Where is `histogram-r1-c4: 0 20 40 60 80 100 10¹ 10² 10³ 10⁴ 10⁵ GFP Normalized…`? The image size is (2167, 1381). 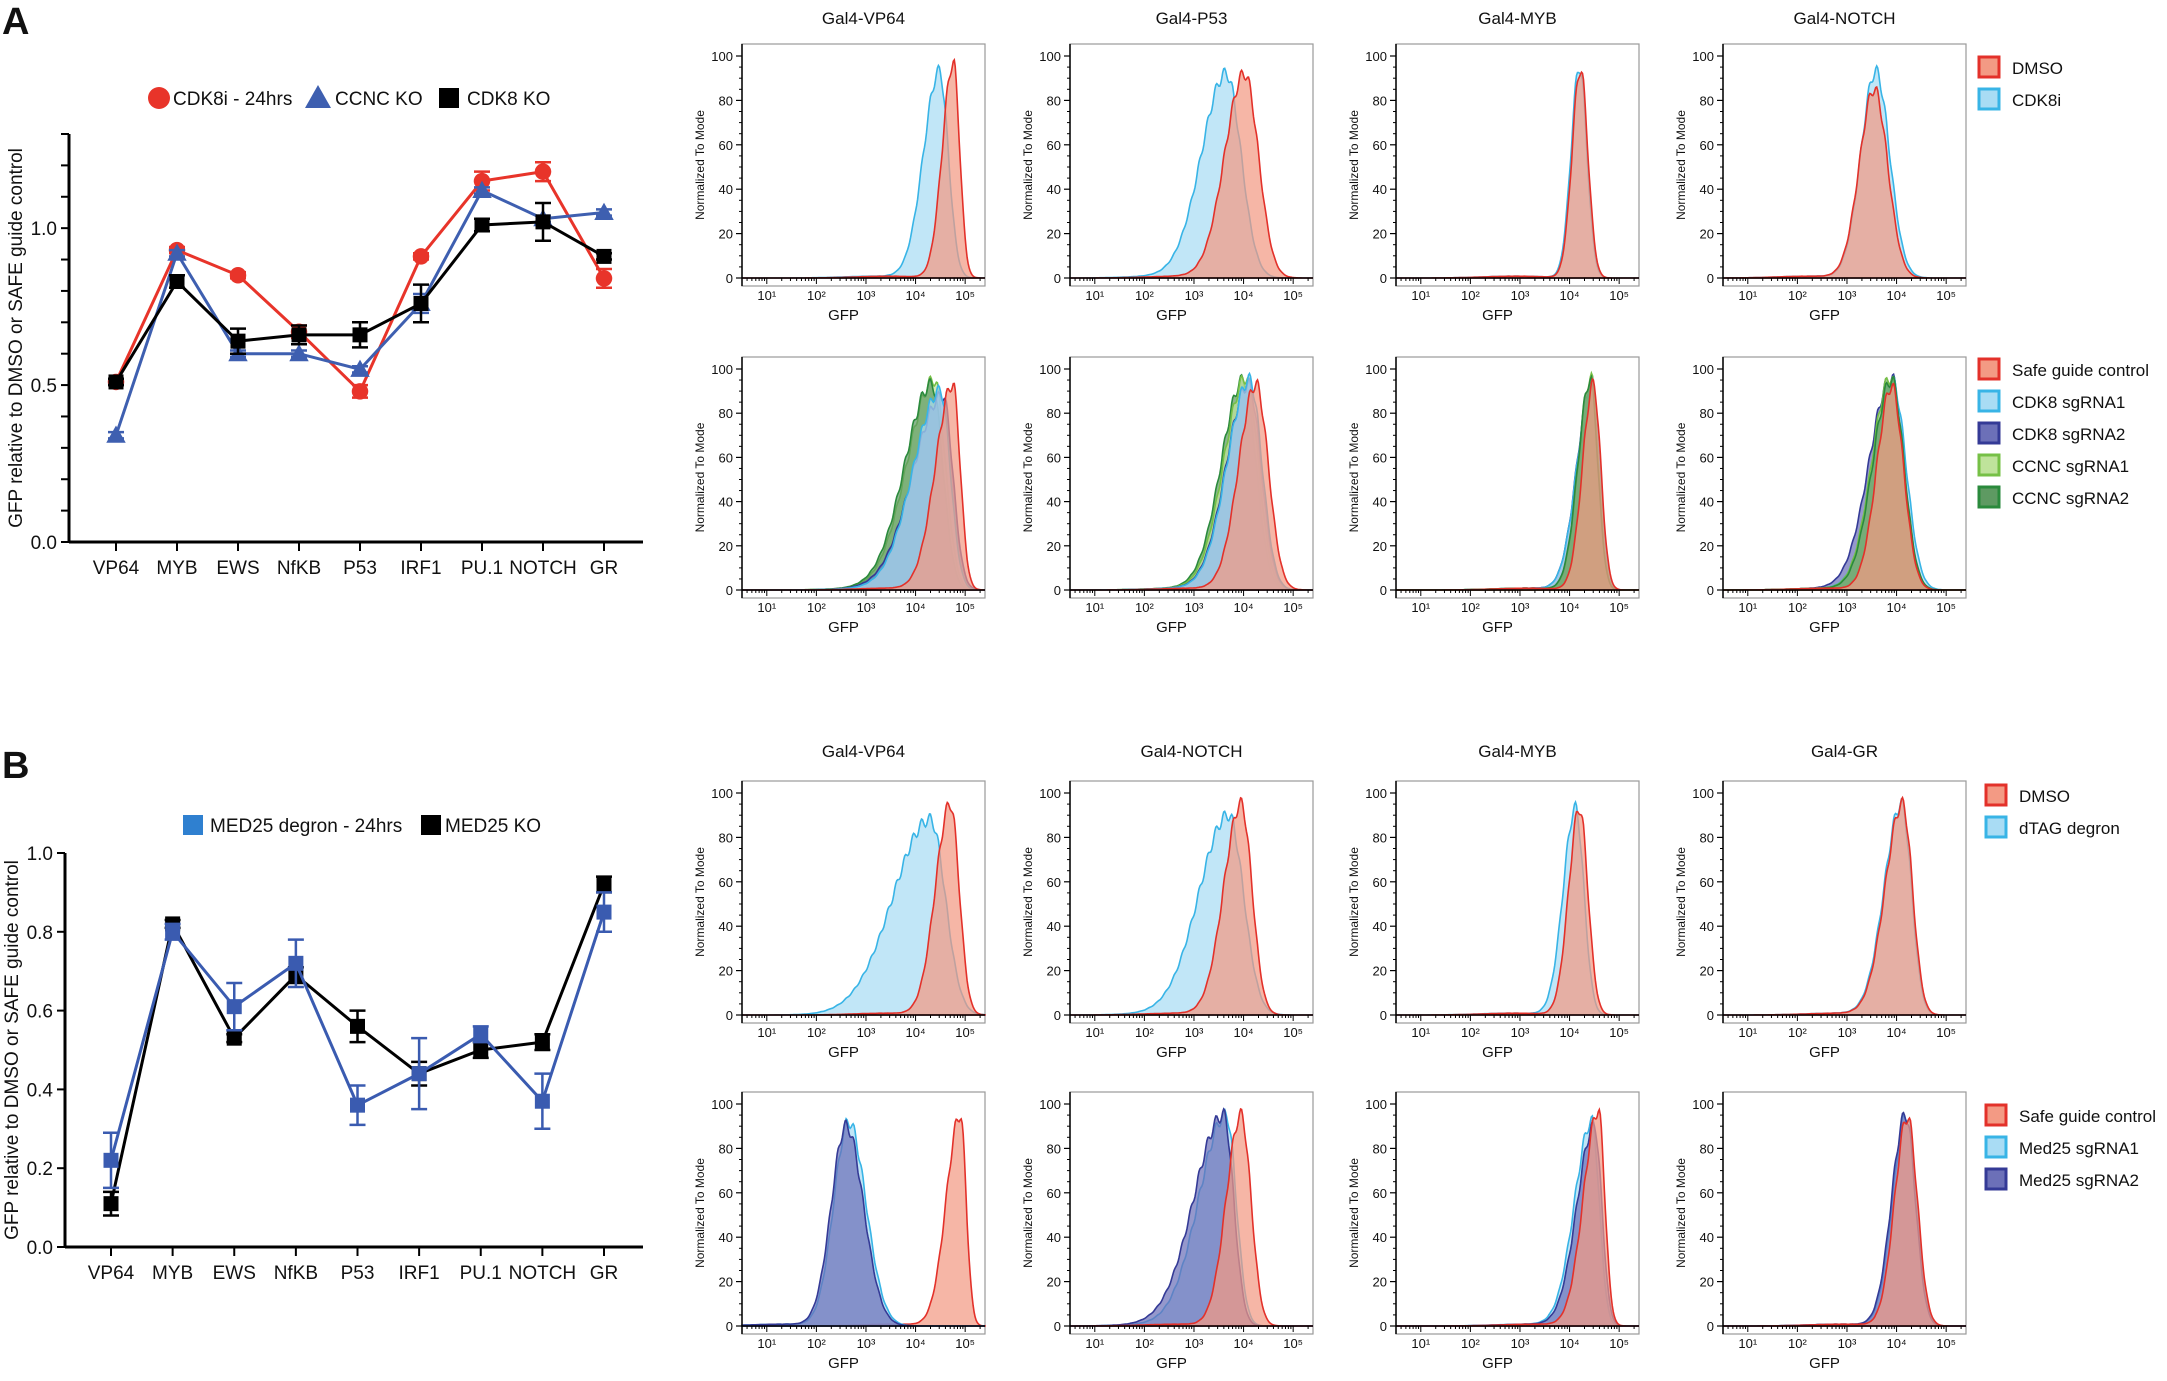
histogram-r1-c4: 0 20 40 60 80 100 10¹ 10² 10³ 10⁴ 10⁵ GFP Normalized… is located at coordinates (1820, 166).